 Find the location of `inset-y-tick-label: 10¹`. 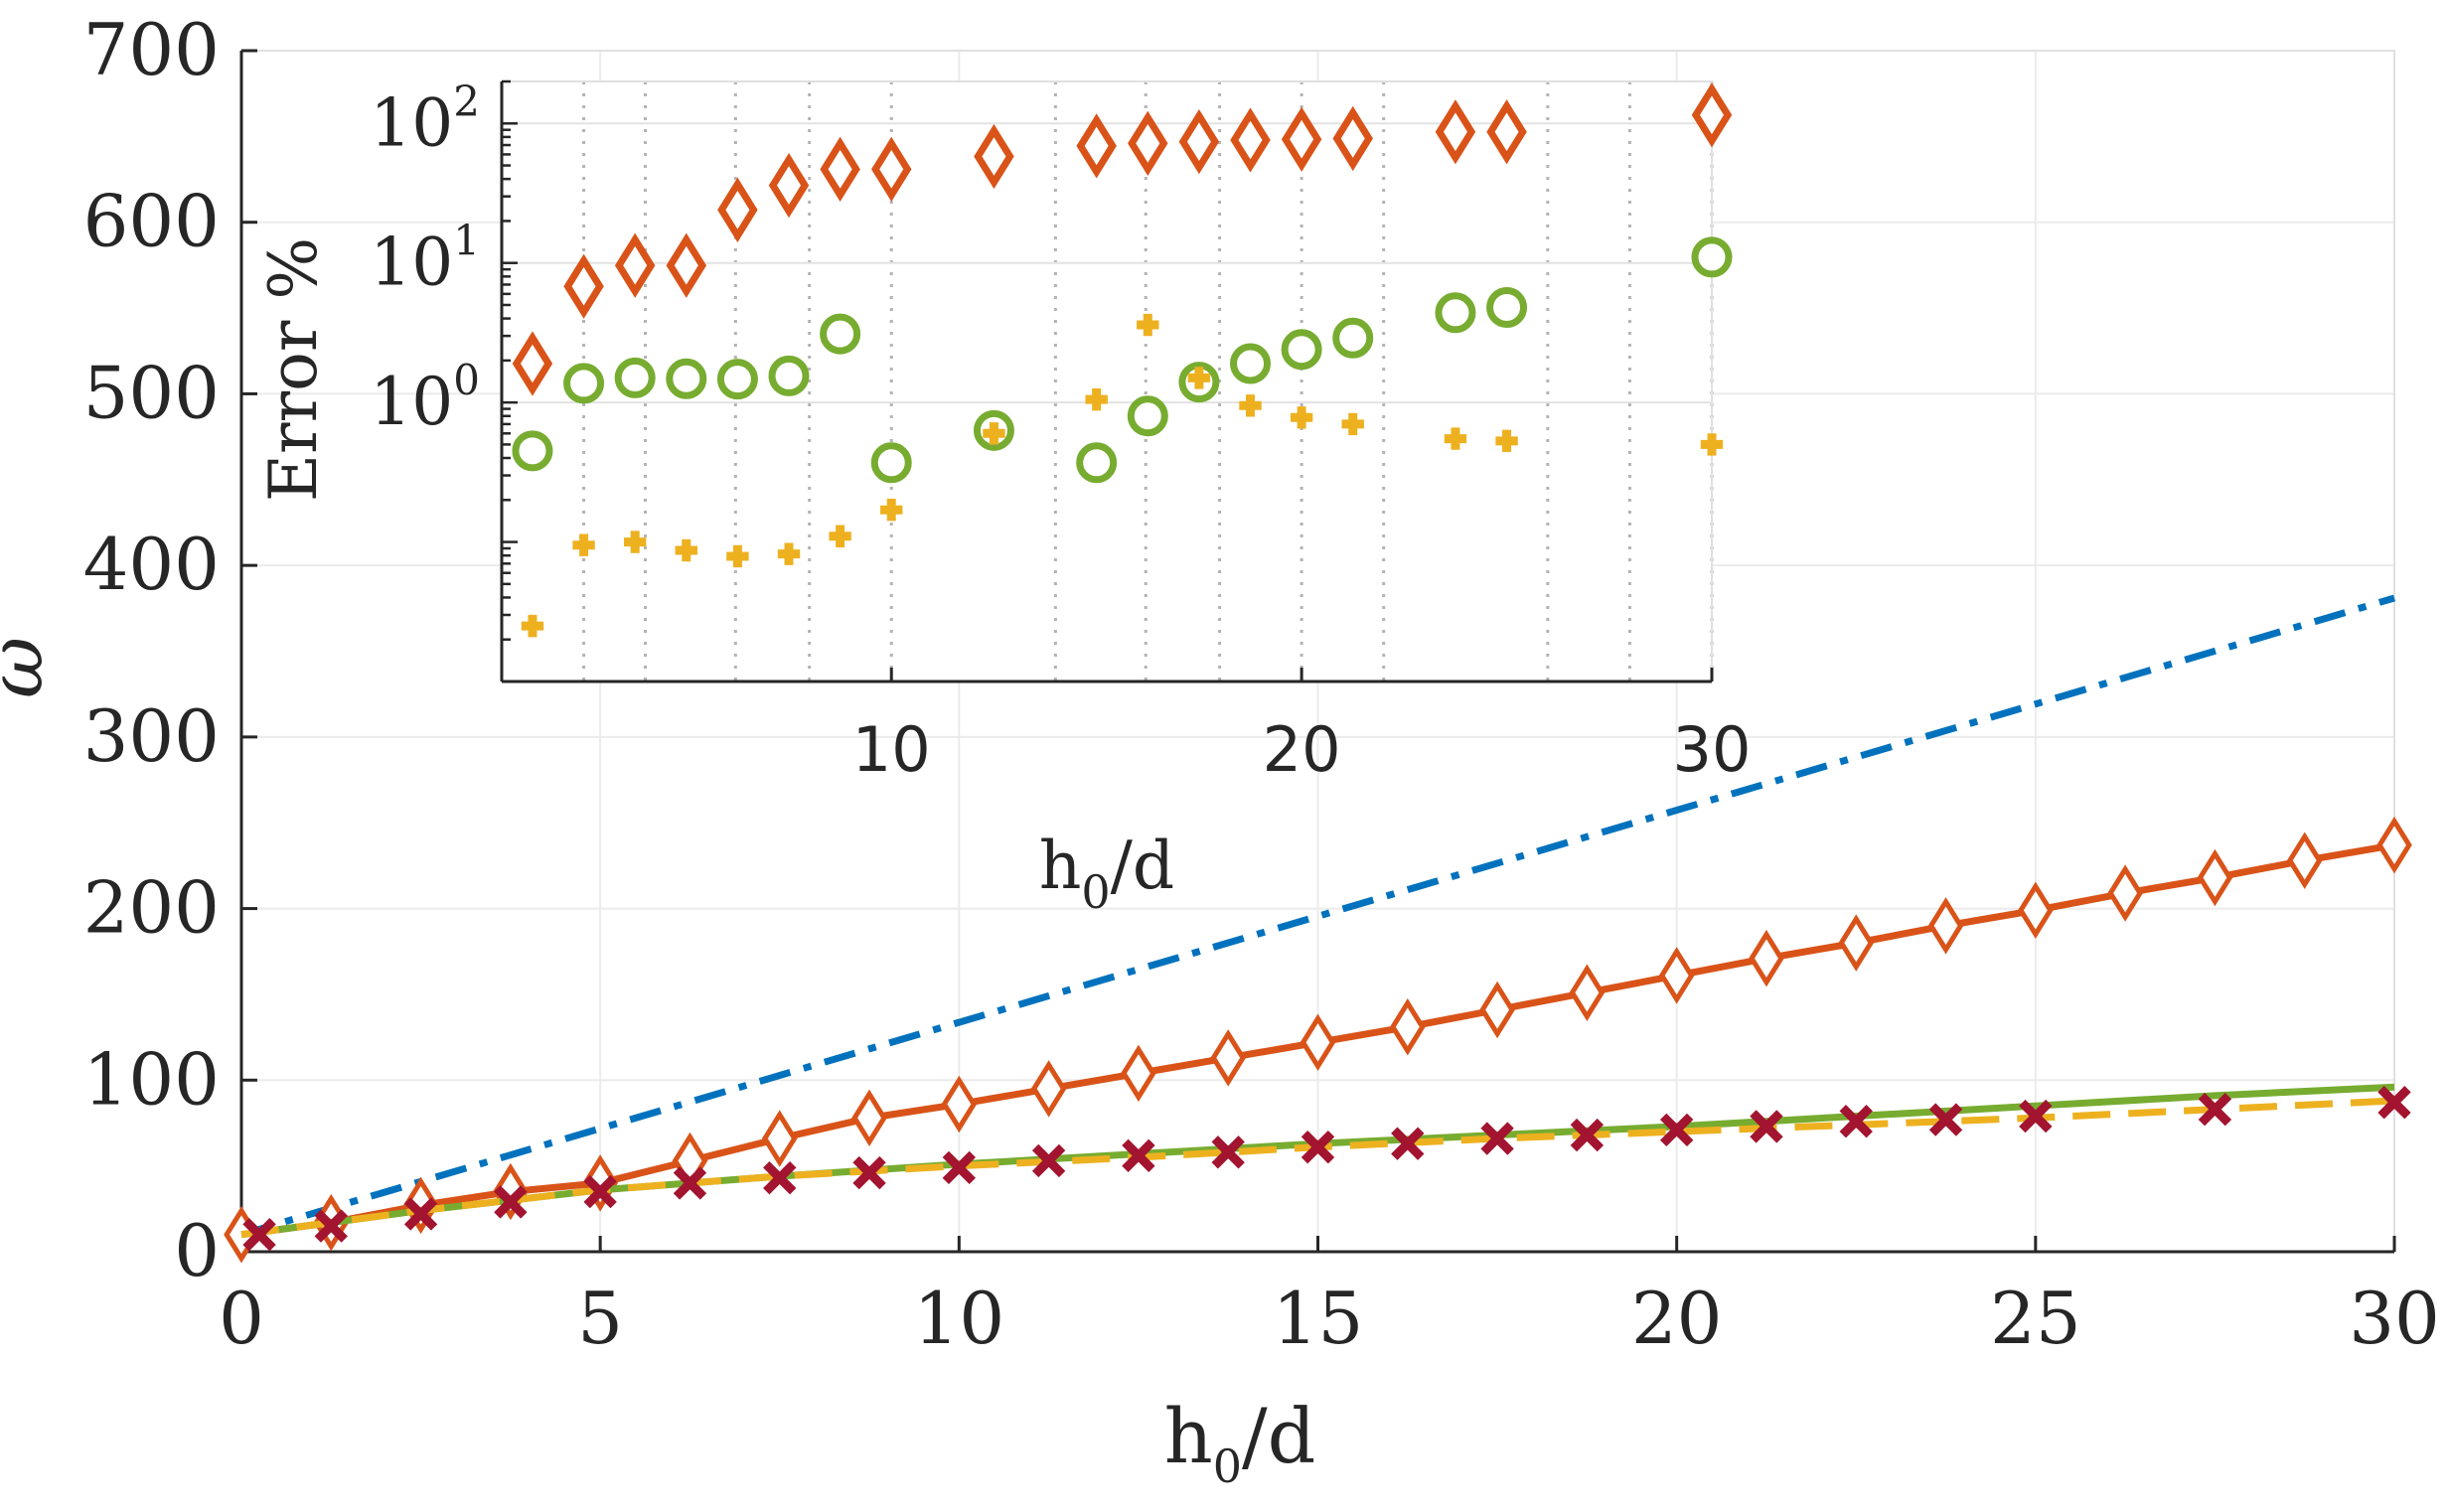

inset-y-tick-label: 10¹ is located at coordinates (425, 259).